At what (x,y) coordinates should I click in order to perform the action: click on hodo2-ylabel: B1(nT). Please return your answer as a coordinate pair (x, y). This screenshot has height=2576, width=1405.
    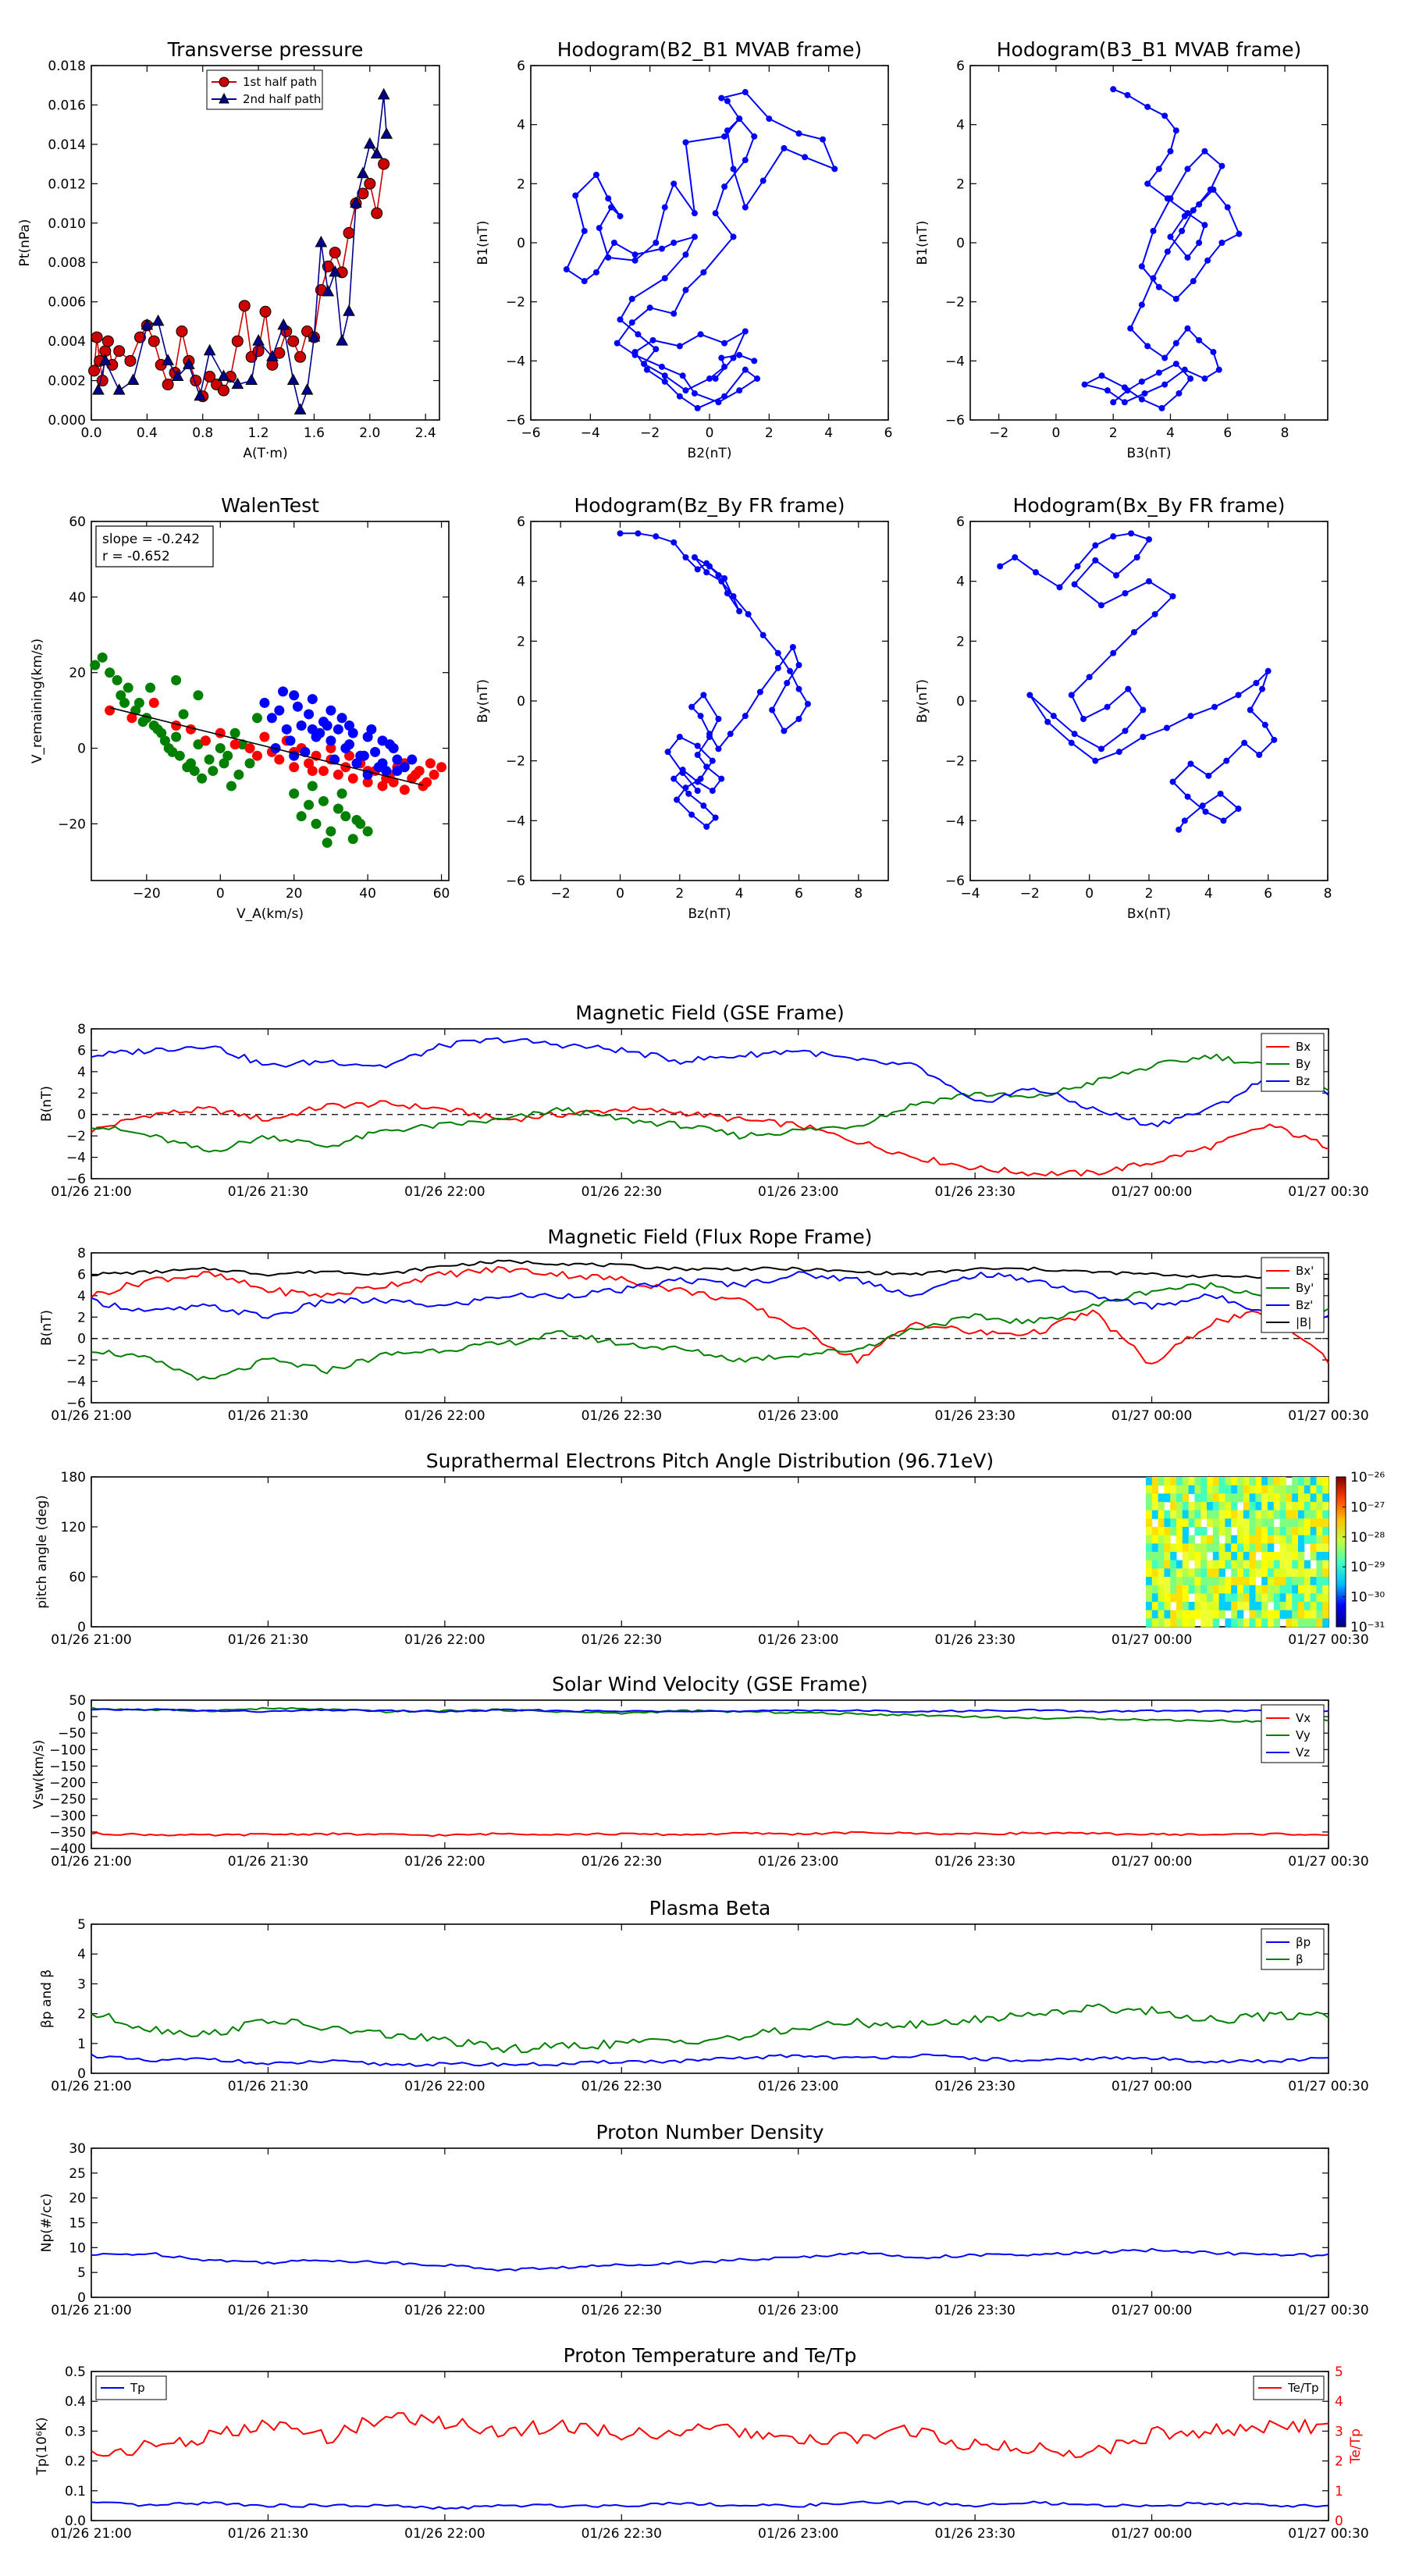
    Looking at the image, I should click on (923, 243).